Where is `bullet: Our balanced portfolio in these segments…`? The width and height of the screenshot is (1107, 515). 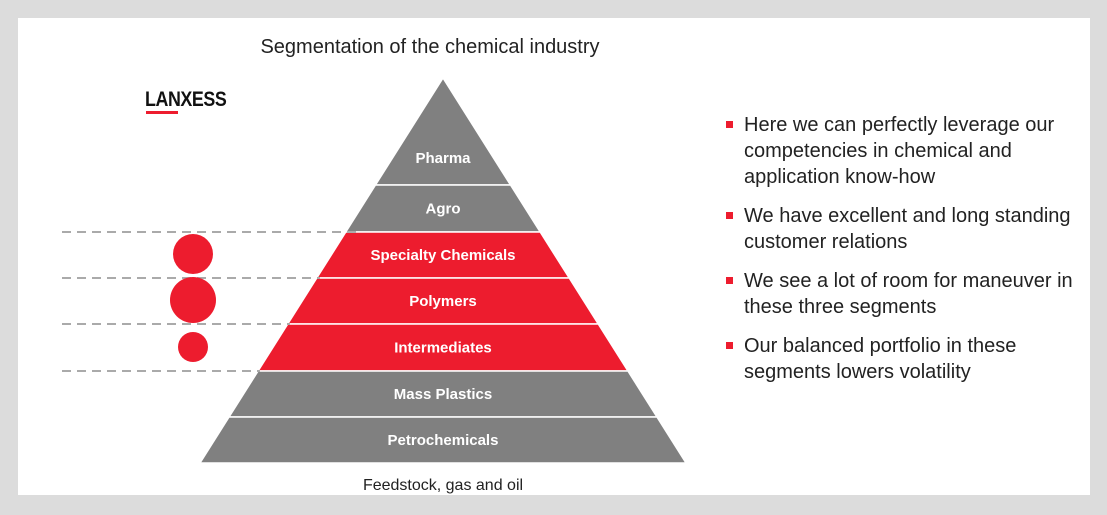 bullet: Our balanced portfolio in these segments… is located at coordinates (901, 359).